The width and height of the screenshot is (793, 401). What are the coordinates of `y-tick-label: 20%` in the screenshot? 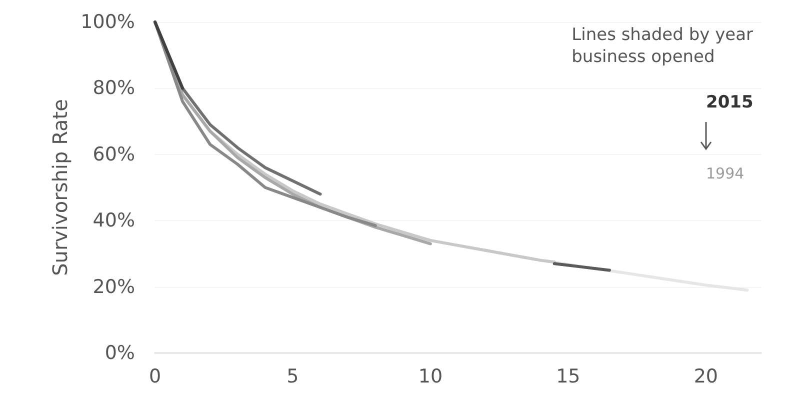 It's located at (113, 287).